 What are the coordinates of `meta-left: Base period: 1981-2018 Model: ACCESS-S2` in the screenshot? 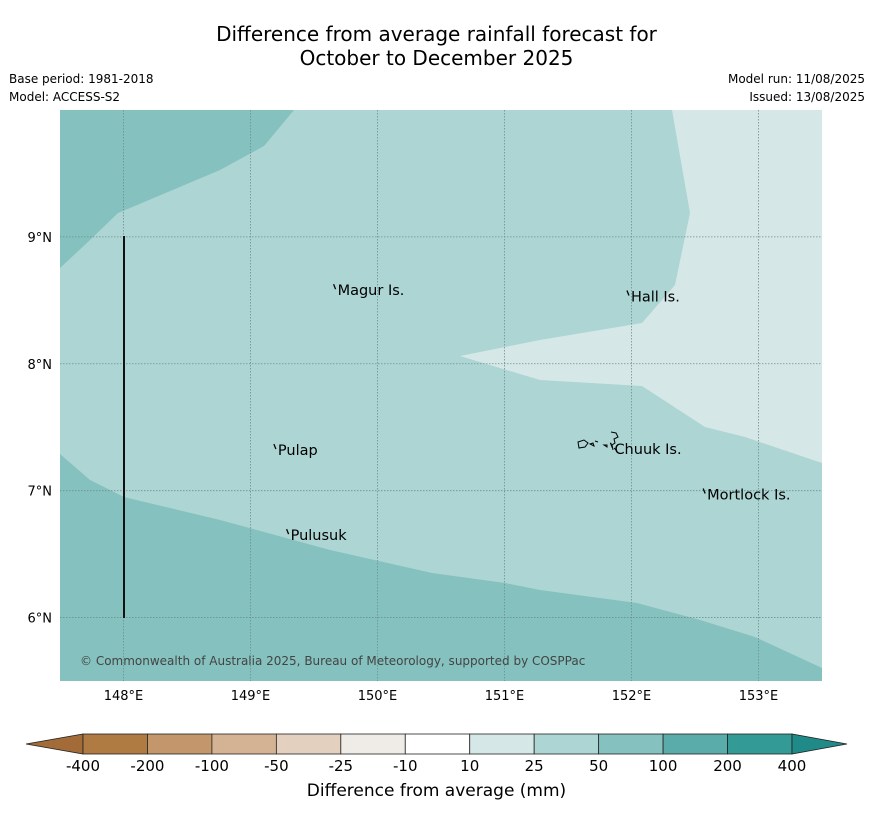 It's located at (81, 88).